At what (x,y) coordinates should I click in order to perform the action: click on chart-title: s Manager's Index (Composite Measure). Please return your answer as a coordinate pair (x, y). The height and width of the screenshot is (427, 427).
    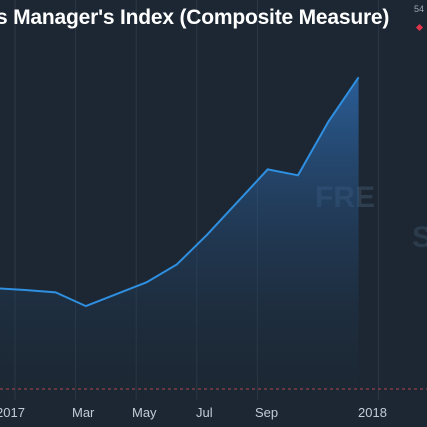
    Looking at the image, I should click on (195, 17).